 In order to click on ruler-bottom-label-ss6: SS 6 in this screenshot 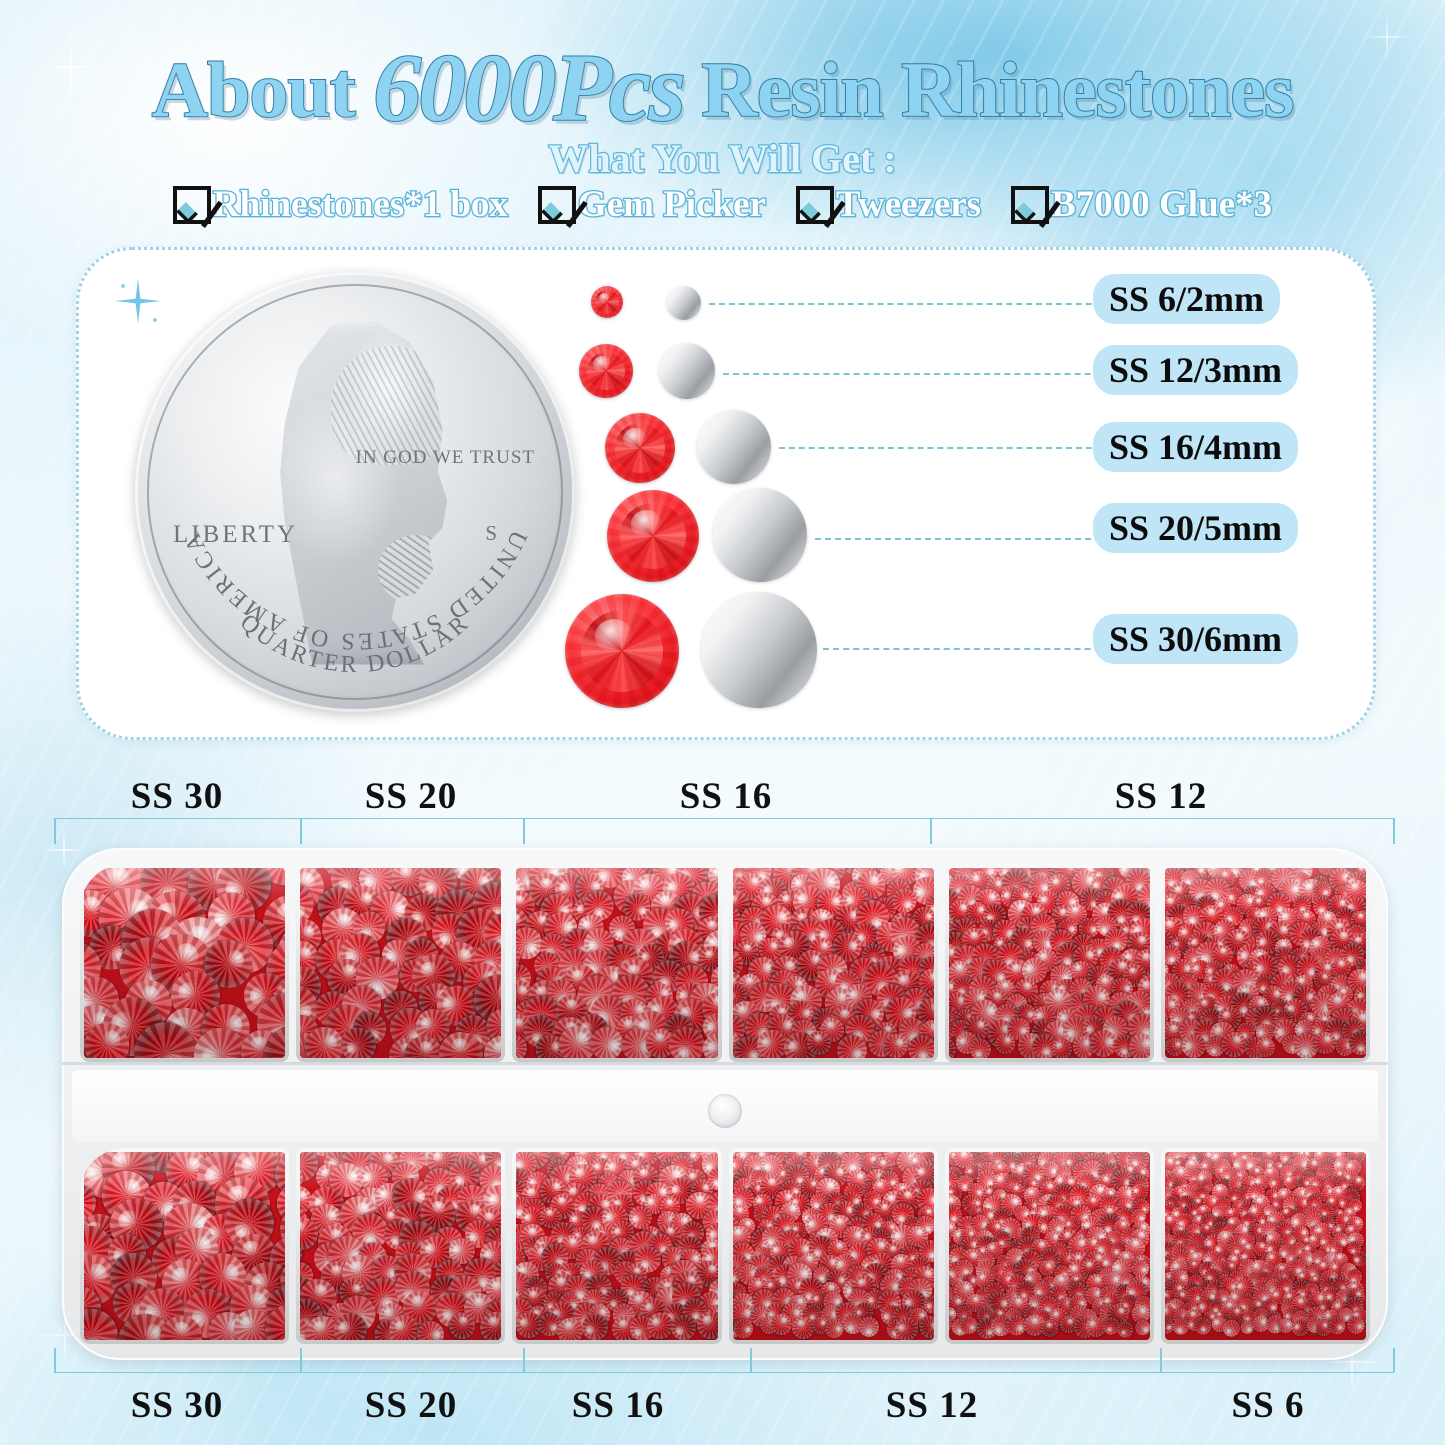, I will do `click(1268, 1405)`.